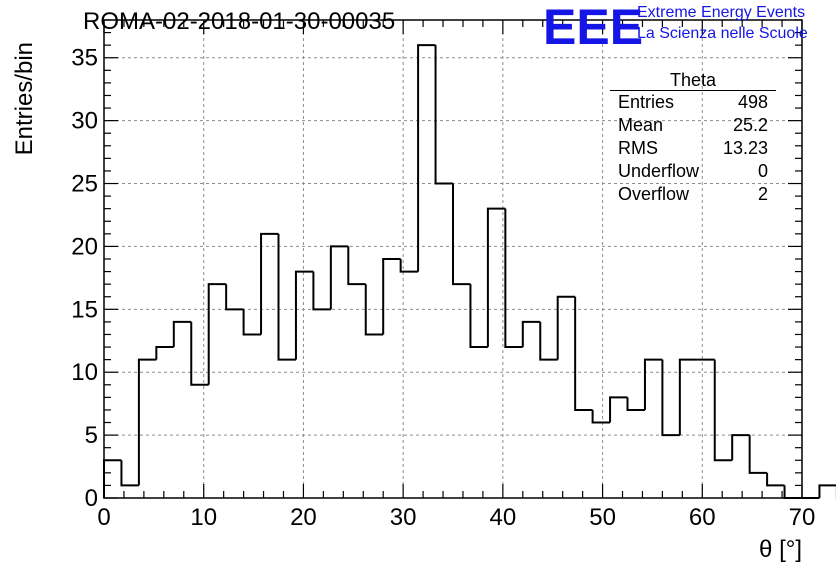 Image resolution: width=836 pixels, height=572 pixels. Describe the element at coordinates (693, 125) in the screenshot. I see `stats-row-mean: Mean 25.2` at that location.